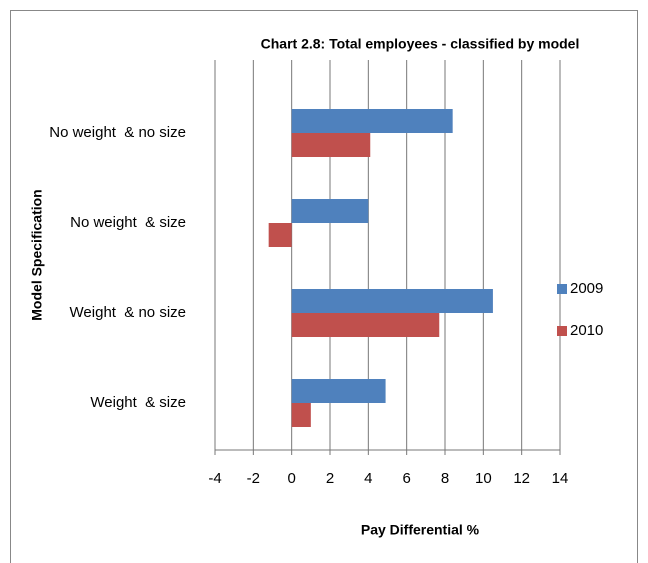 This screenshot has width=648, height=563. What do you see at coordinates (521, 478) in the screenshot?
I see `x-tick-label: 12` at bounding box center [521, 478].